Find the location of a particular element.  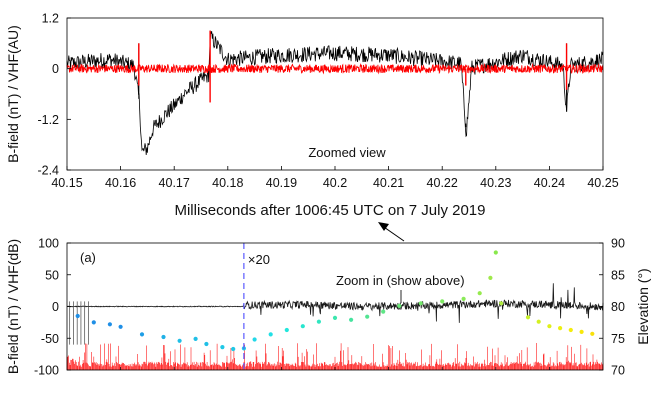

bottom-y-tick-label-1: 50 is located at coordinates (52, 275).